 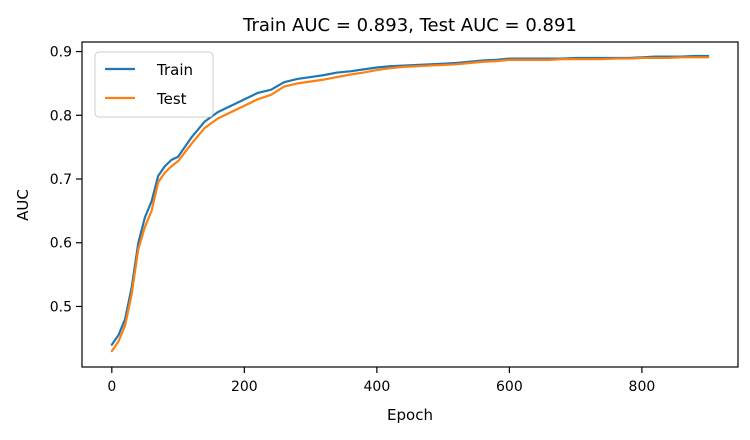 What do you see at coordinates (410, 415) in the screenshot?
I see `x-axis-label: Epoch` at bounding box center [410, 415].